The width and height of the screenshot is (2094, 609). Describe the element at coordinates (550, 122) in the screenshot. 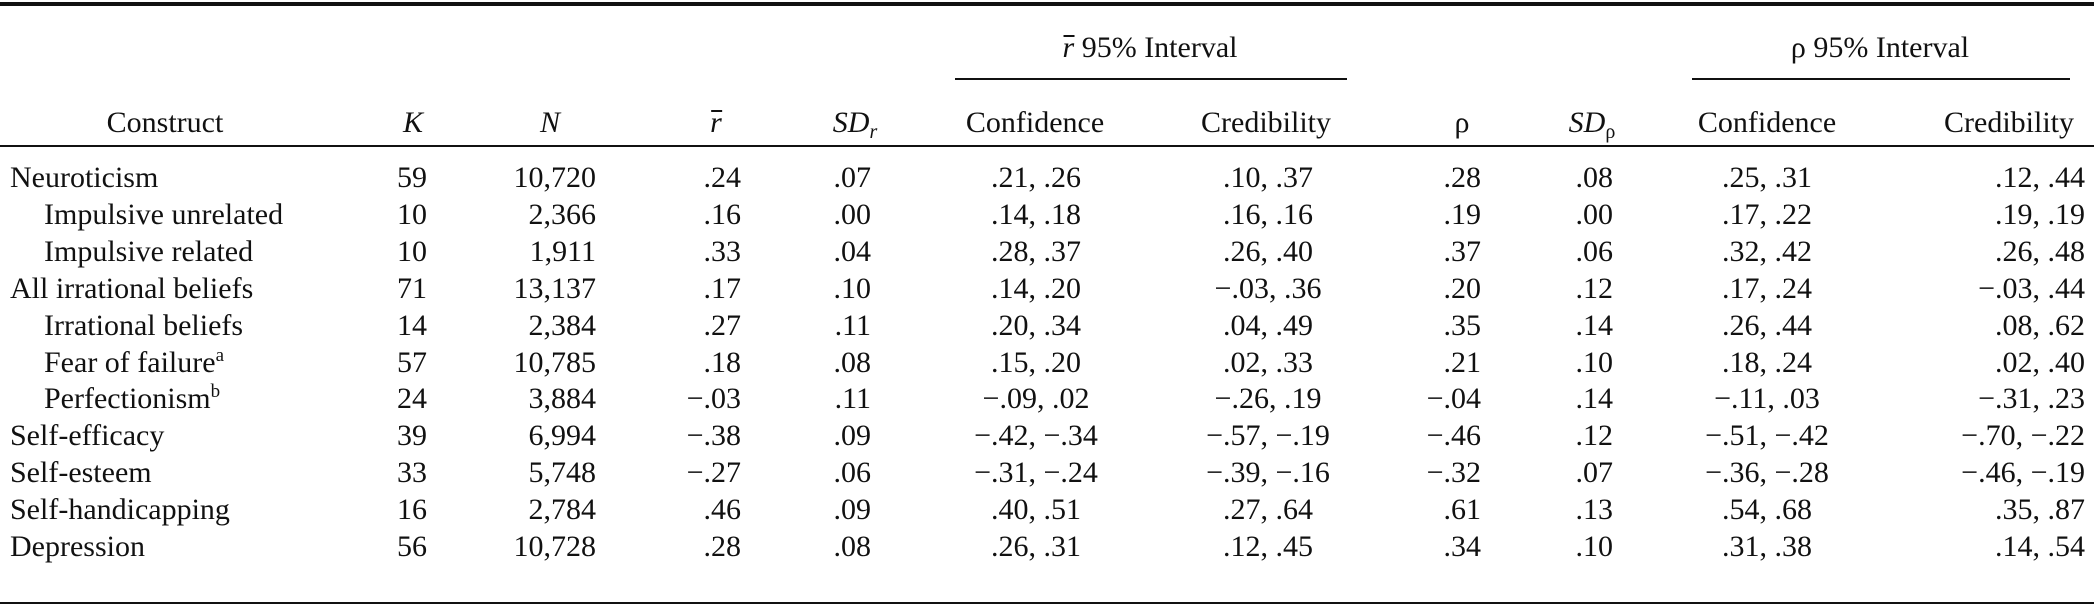

I see `col-header-n: N` at that location.